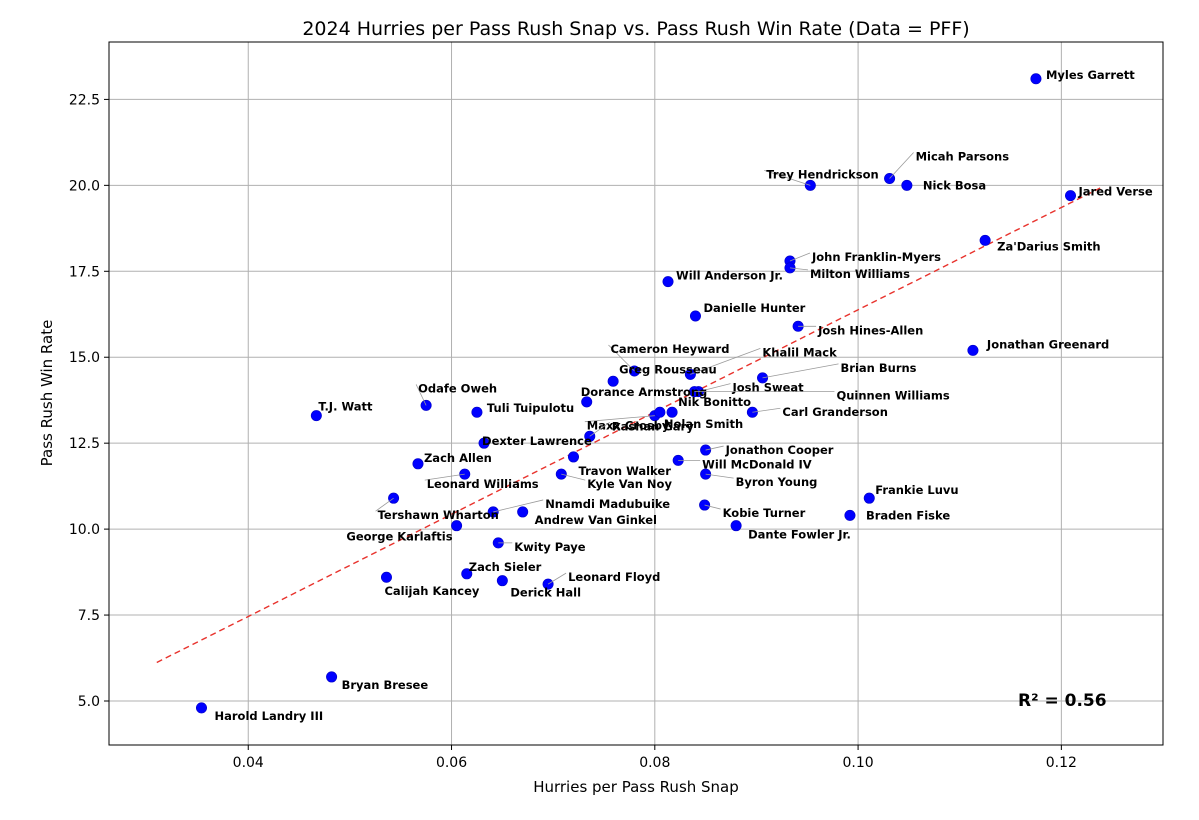  I want to click on point-label: Will Anderson Jr., so click(729, 276).